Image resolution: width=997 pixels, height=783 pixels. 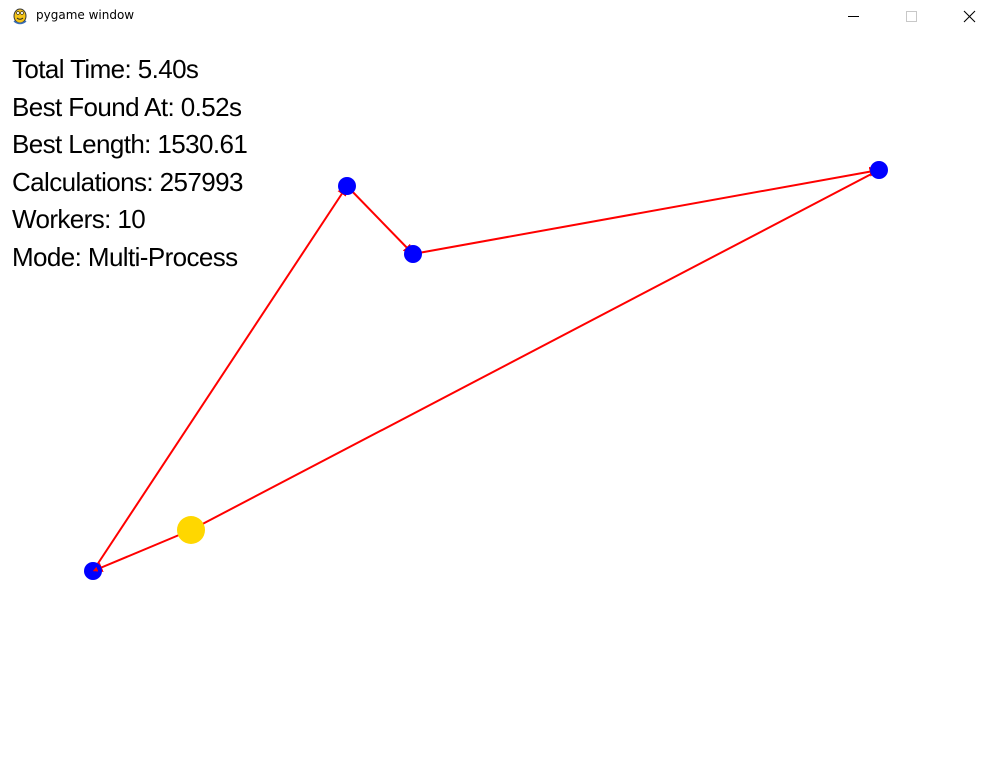 I want to click on maximize-icon, so click(x=911, y=16).